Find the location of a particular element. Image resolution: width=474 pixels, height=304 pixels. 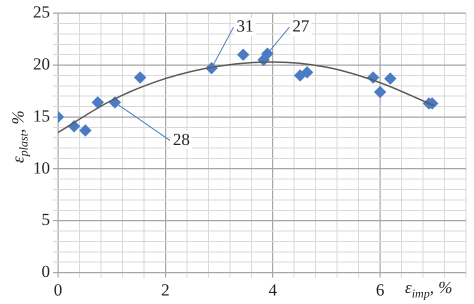

x-tick-label: 4 is located at coordinates (273, 290).